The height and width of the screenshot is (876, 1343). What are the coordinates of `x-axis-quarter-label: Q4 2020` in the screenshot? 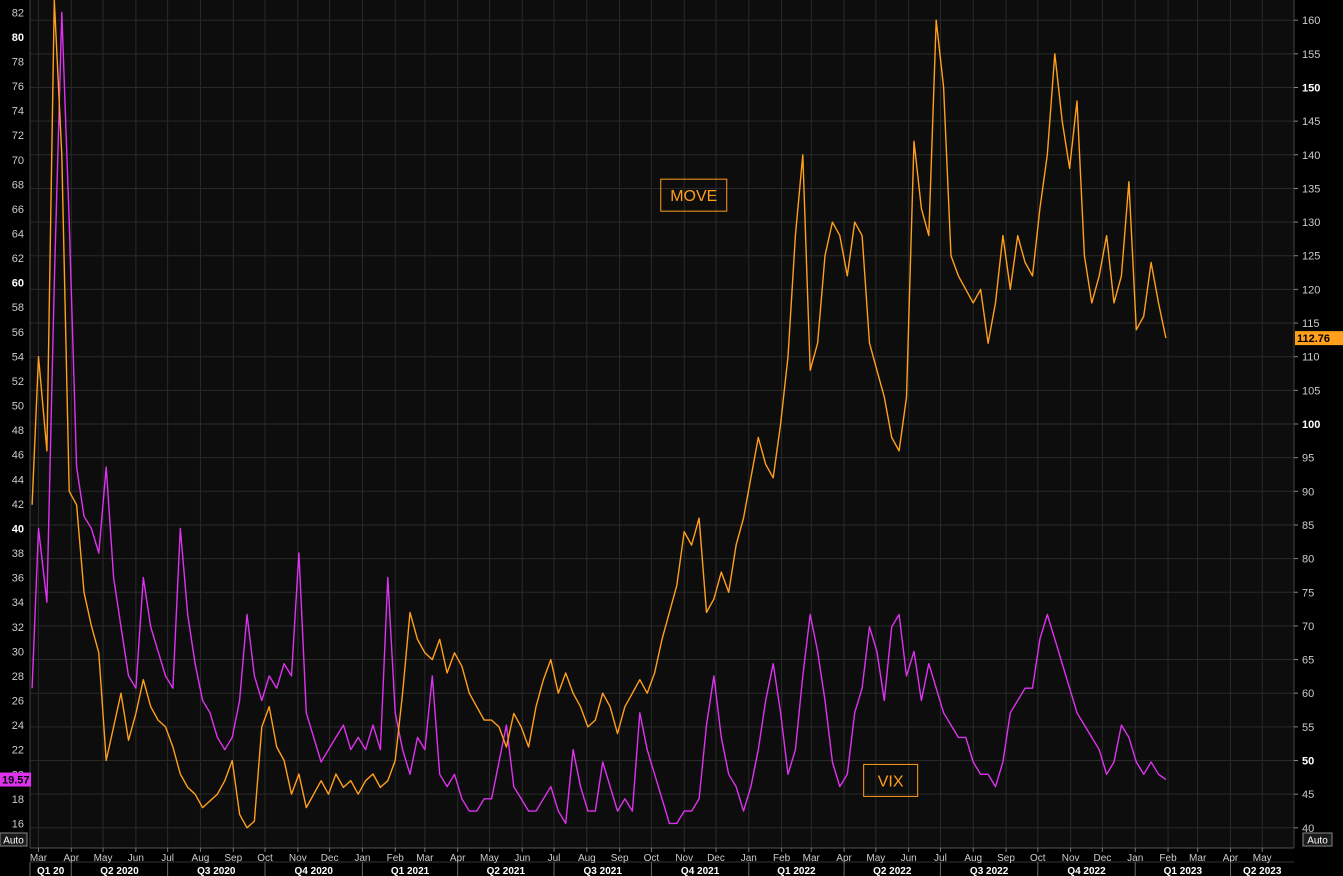 It's located at (314, 871).